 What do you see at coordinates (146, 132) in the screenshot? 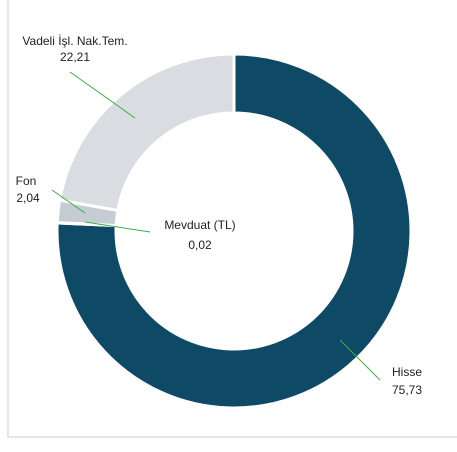
I see `slice` at bounding box center [146, 132].